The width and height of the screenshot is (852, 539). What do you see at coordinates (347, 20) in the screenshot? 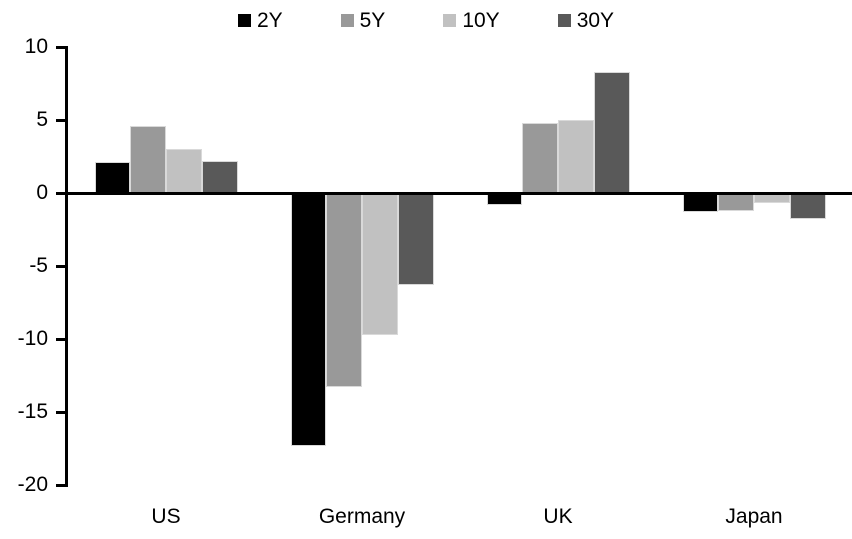
I see `legend-swatch-5y-icon` at bounding box center [347, 20].